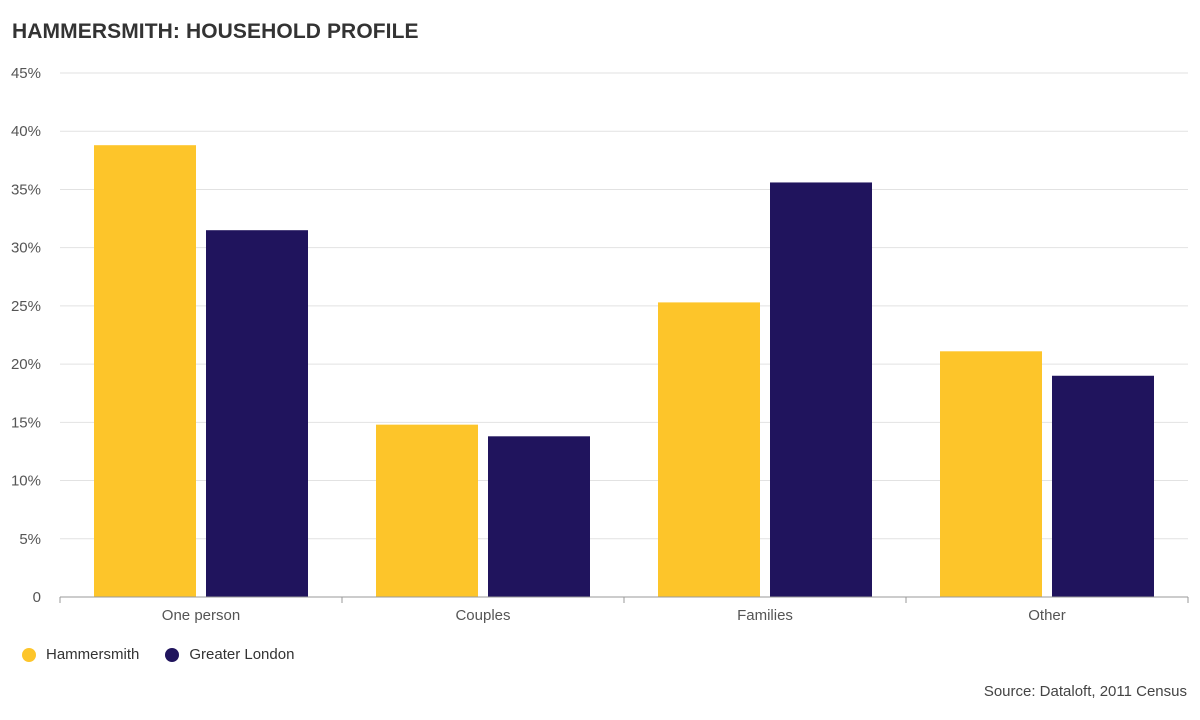  Describe the element at coordinates (26, 131) in the screenshot. I see `y-tick-label: 40%` at that location.